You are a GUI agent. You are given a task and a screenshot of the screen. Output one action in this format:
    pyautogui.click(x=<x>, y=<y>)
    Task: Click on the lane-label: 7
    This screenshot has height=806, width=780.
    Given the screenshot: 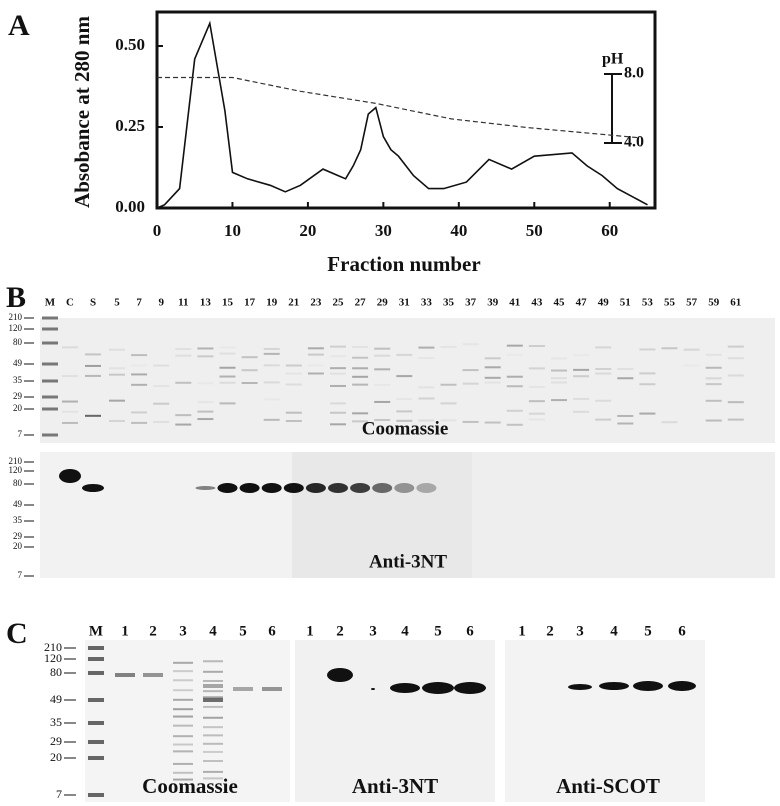 What is the action you would take?
    pyautogui.click(x=139, y=303)
    